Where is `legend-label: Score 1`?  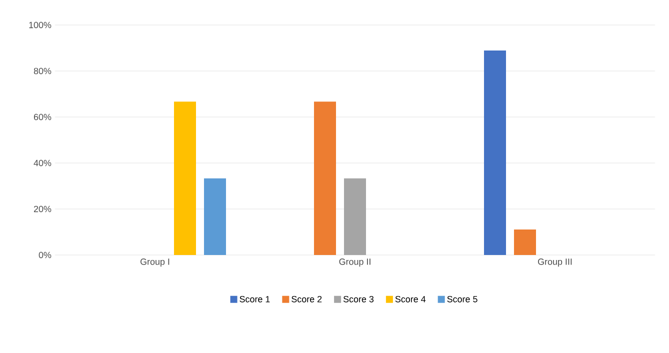 legend-label: Score 1 is located at coordinates (255, 299).